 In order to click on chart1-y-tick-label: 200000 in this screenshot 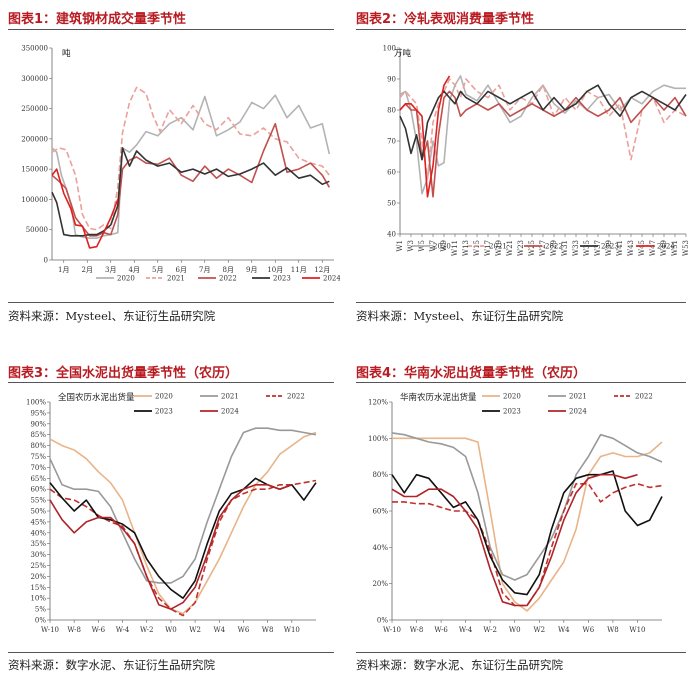, I will do `click(34, 139)`.